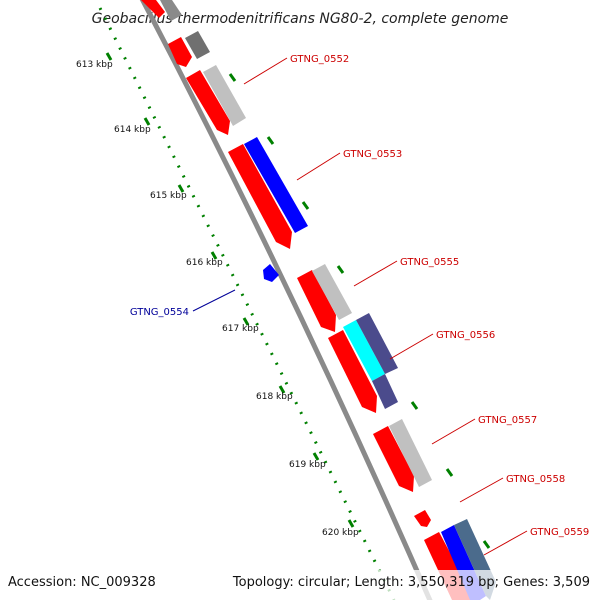 This screenshot has height=600, width=600. What do you see at coordinates (507, 420) in the screenshot?
I see `gene-label-0557: GTNG_0557` at bounding box center [507, 420].